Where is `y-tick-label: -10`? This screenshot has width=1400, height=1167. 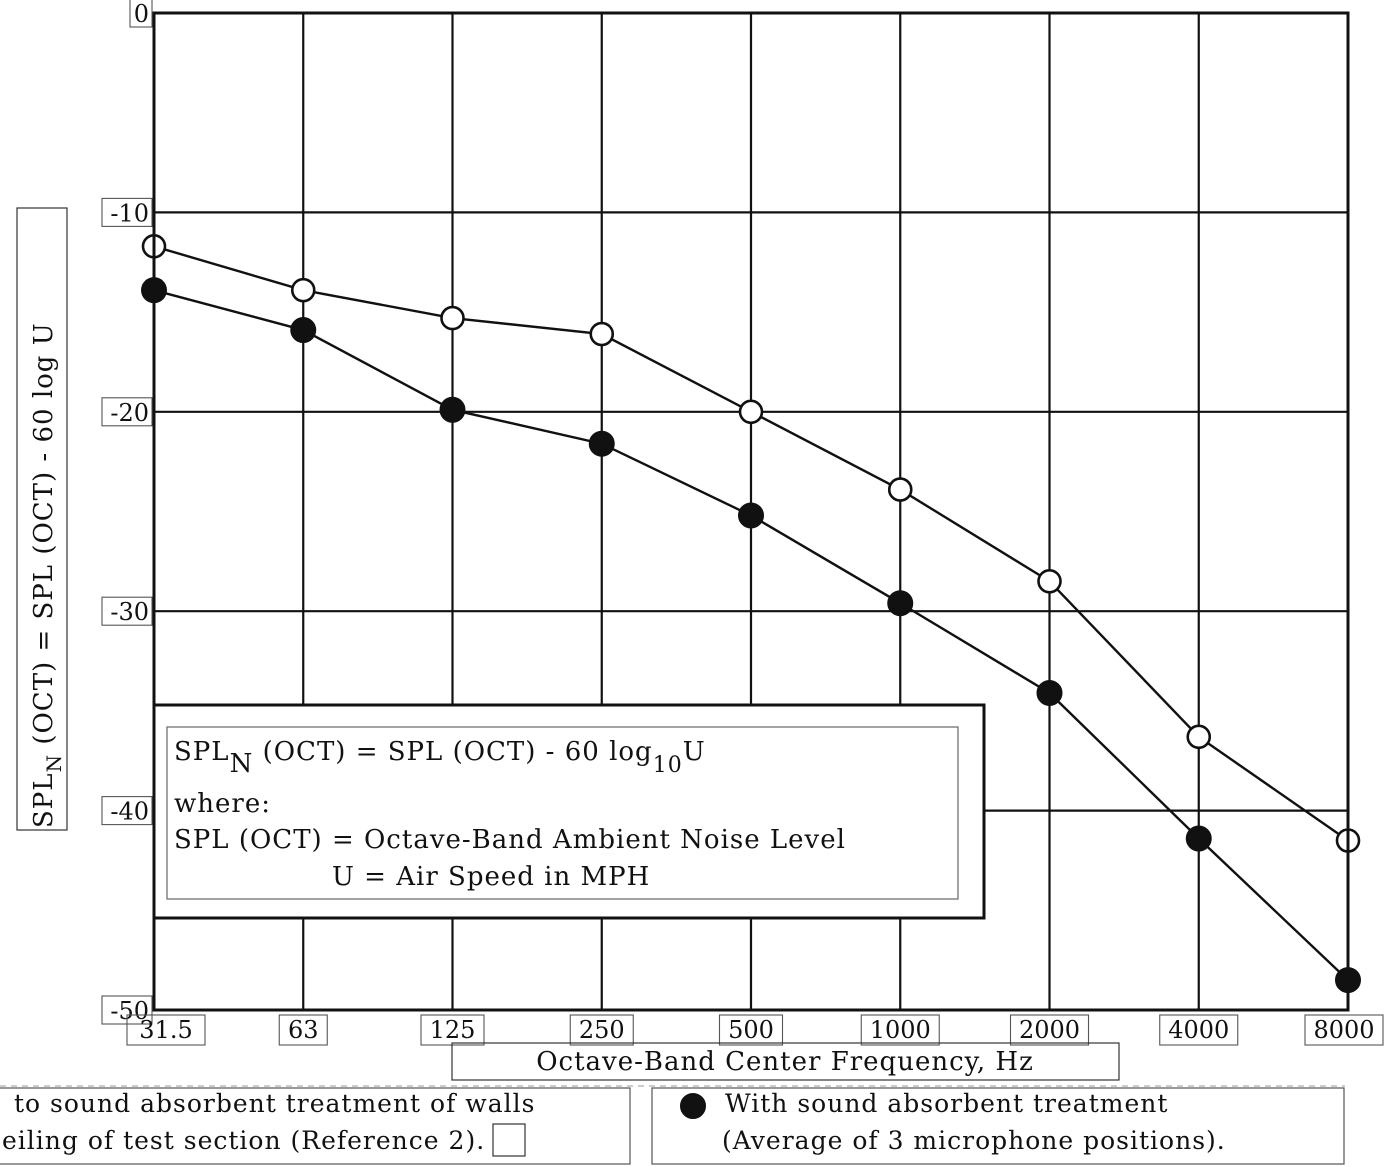
y-tick-label: -10 is located at coordinates (129, 213).